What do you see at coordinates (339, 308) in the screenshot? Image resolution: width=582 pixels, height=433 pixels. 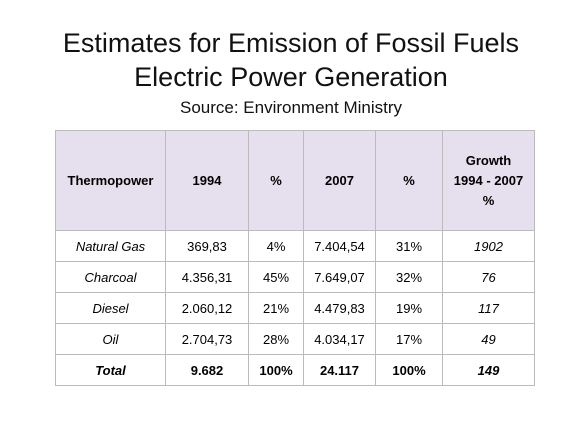 I see `table-cell: 4.479,83` at bounding box center [339, 308].